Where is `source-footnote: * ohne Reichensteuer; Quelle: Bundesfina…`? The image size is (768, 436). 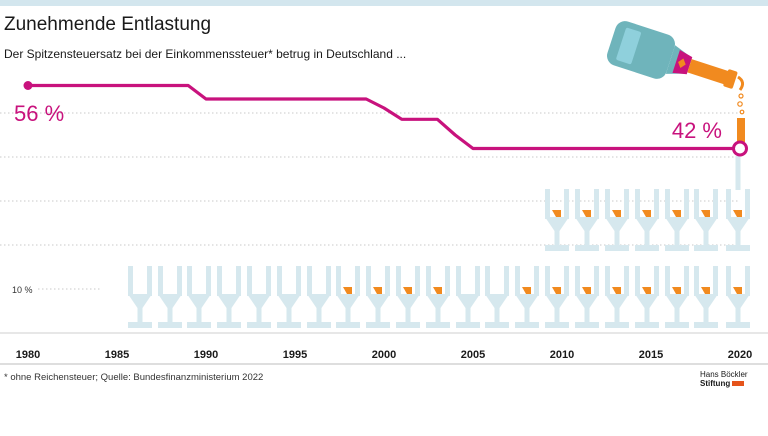 source-footnote: * ohne Reichensteuer; Quelle: Bundesfina… is located at coordinates (134, 377).